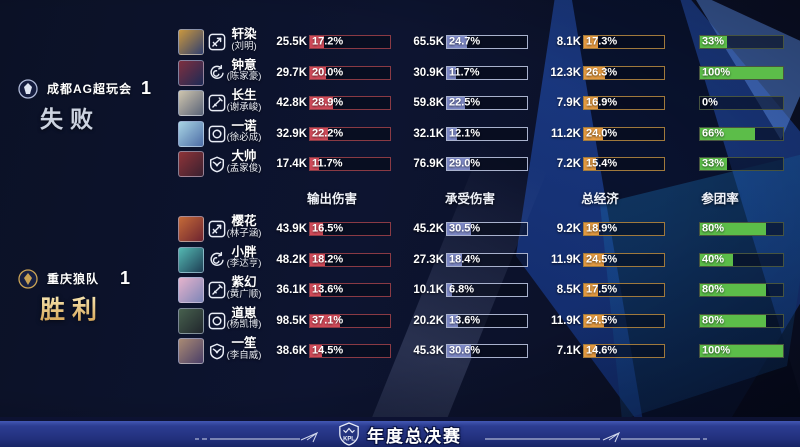 The width and height of the screenshot is (800, 447). What do you see at coordinates (350, 72) in the screenshot?
I see `output-damage-bar: 20.0%` at bounding box center [350, 72].